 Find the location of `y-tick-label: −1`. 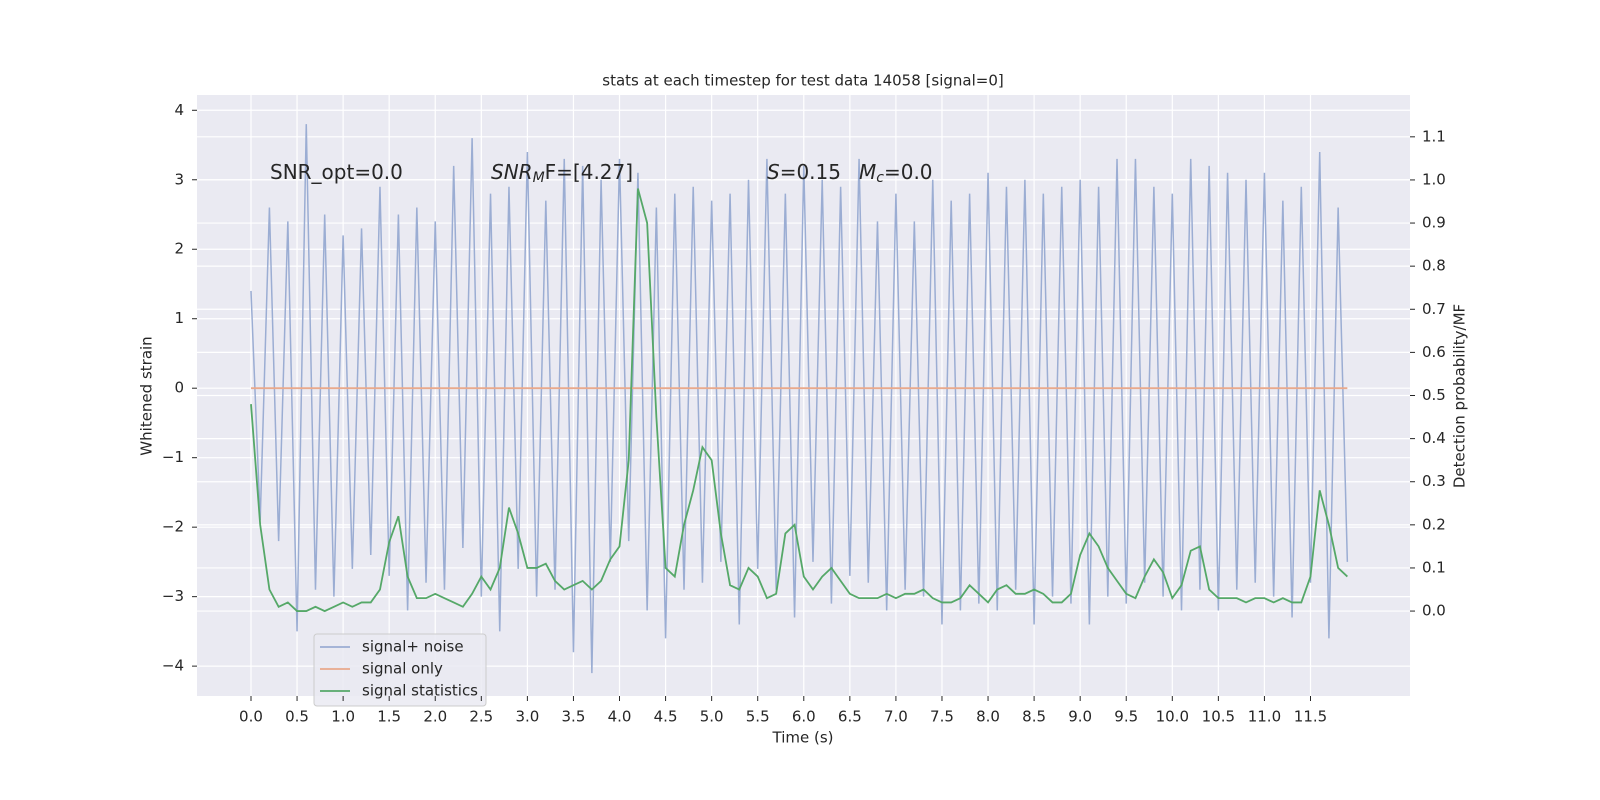

y-tick-label: −1 is located at coordinates (173, 457).